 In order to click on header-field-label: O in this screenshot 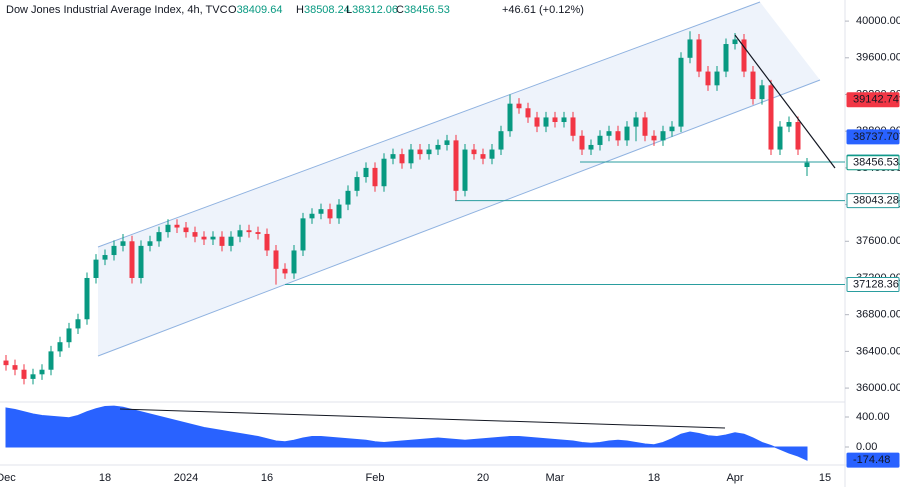, I will do `click(232, 10)`.